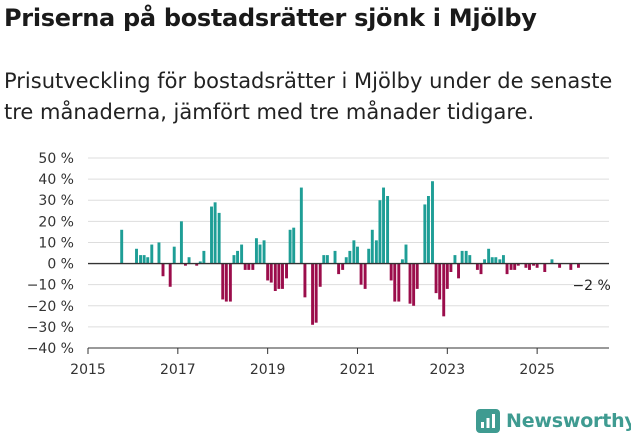  Describe the element at coordinates (537, 370) in the screenshot. I see `x-tick-label: 2025` at that location.